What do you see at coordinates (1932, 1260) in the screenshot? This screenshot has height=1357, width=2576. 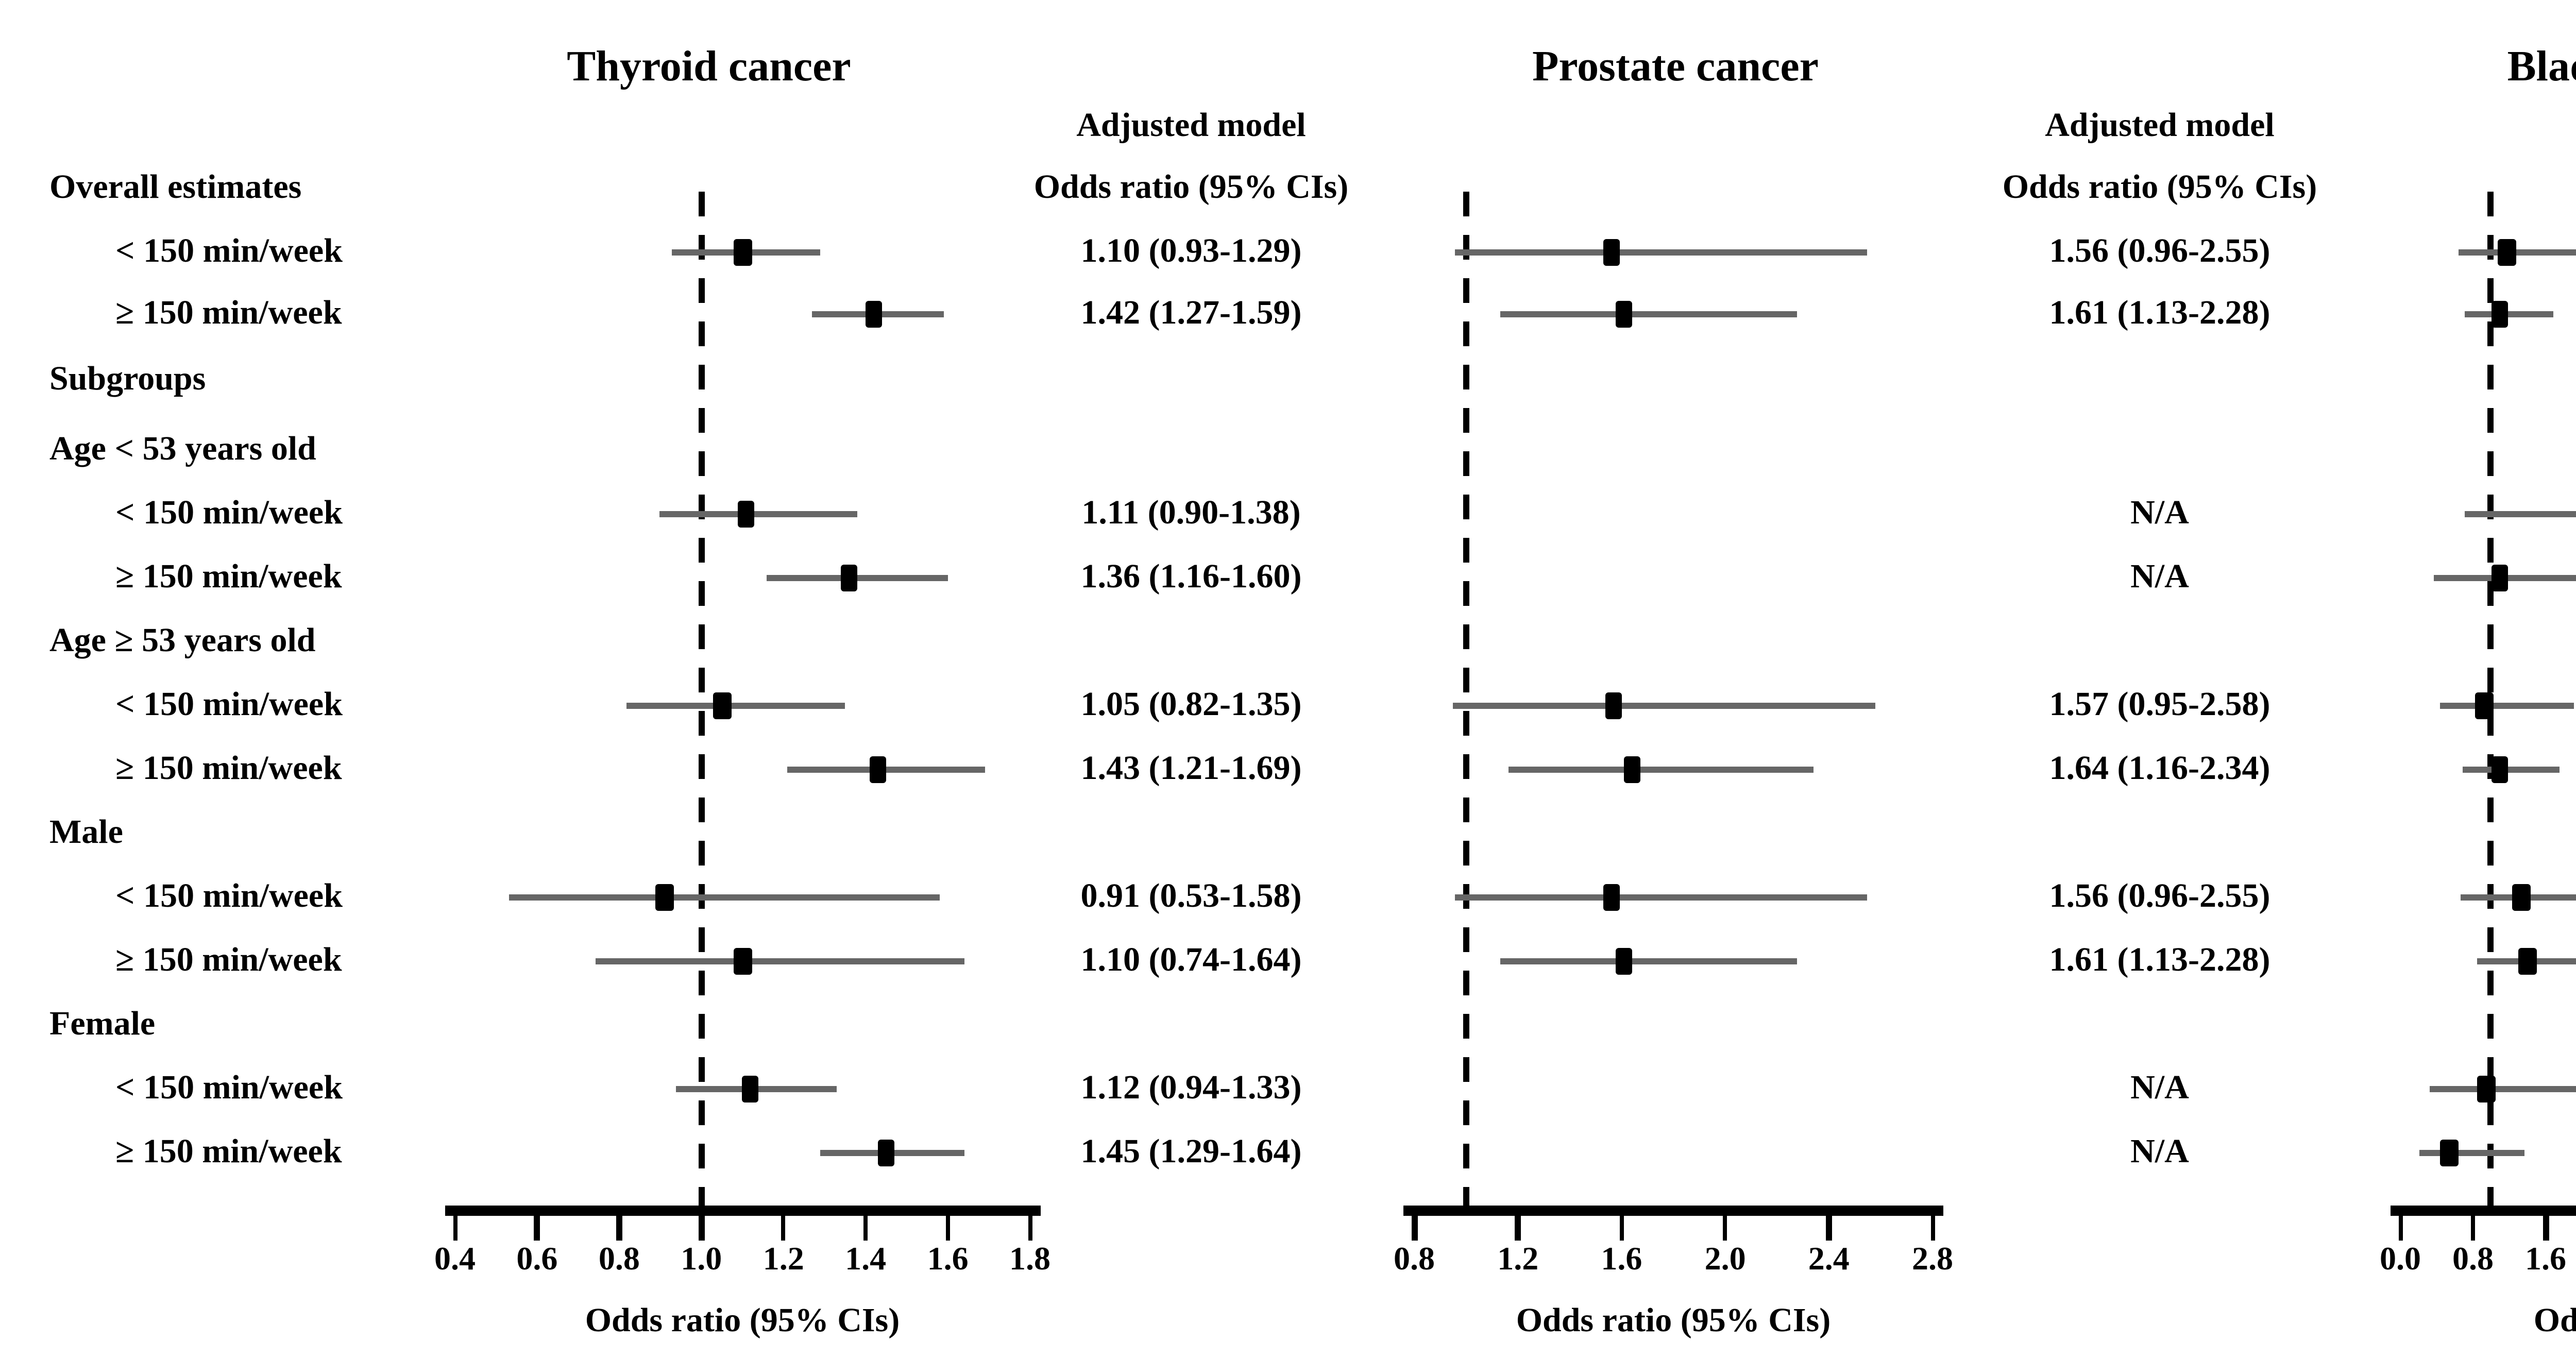 I see `x-axis-tick-label: 2.8` at bounding box center [1932, 1260].